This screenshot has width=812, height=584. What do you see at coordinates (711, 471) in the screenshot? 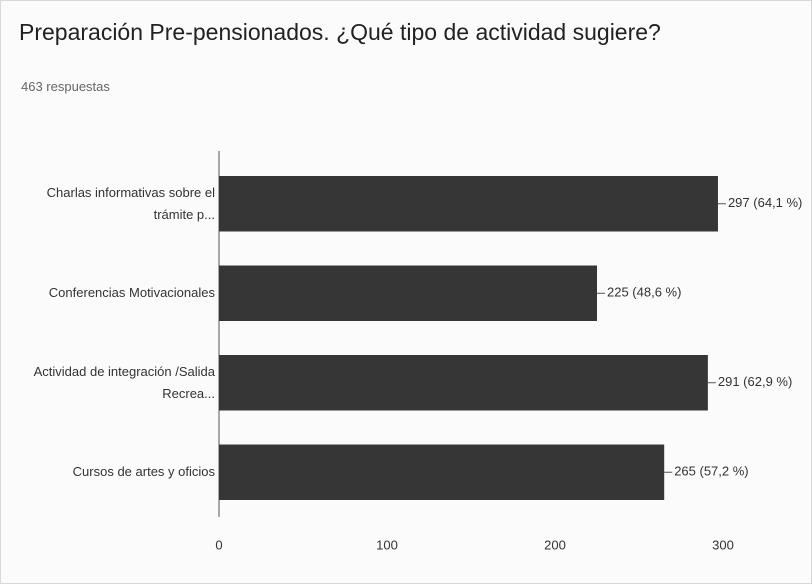
I see `value-label: 265 (57,2 %)` at bounding box center [711, 471].